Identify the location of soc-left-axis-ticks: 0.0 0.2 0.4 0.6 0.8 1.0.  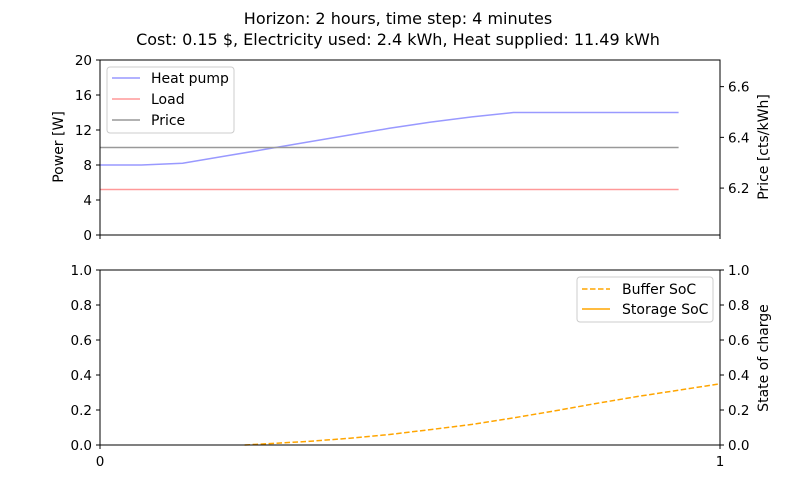
(85, 358).